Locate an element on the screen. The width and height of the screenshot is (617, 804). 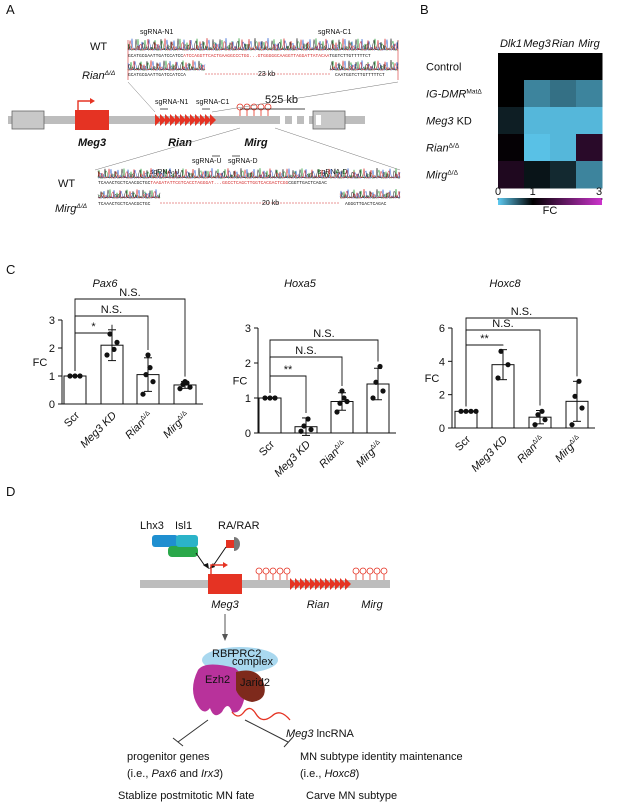
y-tick-label: 2 is located at coordinates (248, 364).